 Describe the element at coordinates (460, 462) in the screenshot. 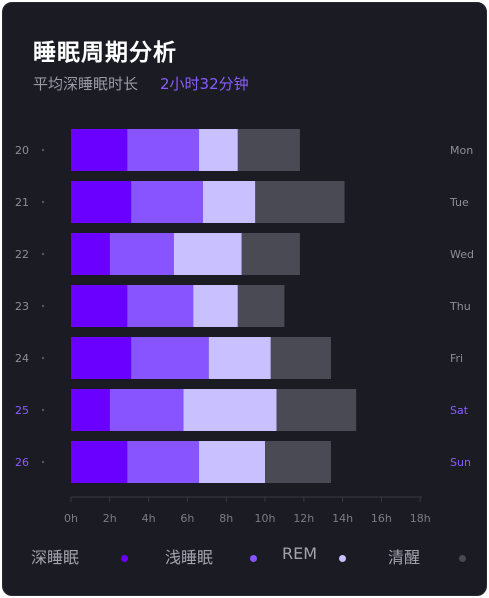

I see `day-label: Sun` at that location.